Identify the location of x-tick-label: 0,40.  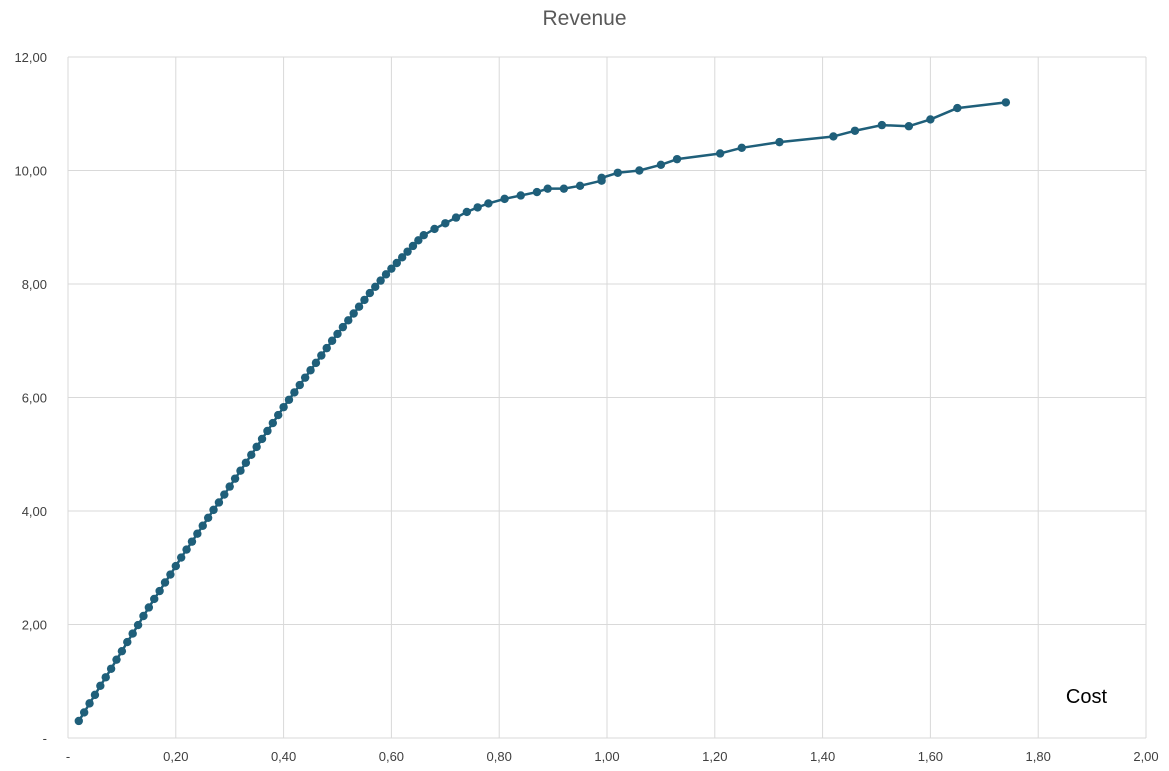
(283, 756).